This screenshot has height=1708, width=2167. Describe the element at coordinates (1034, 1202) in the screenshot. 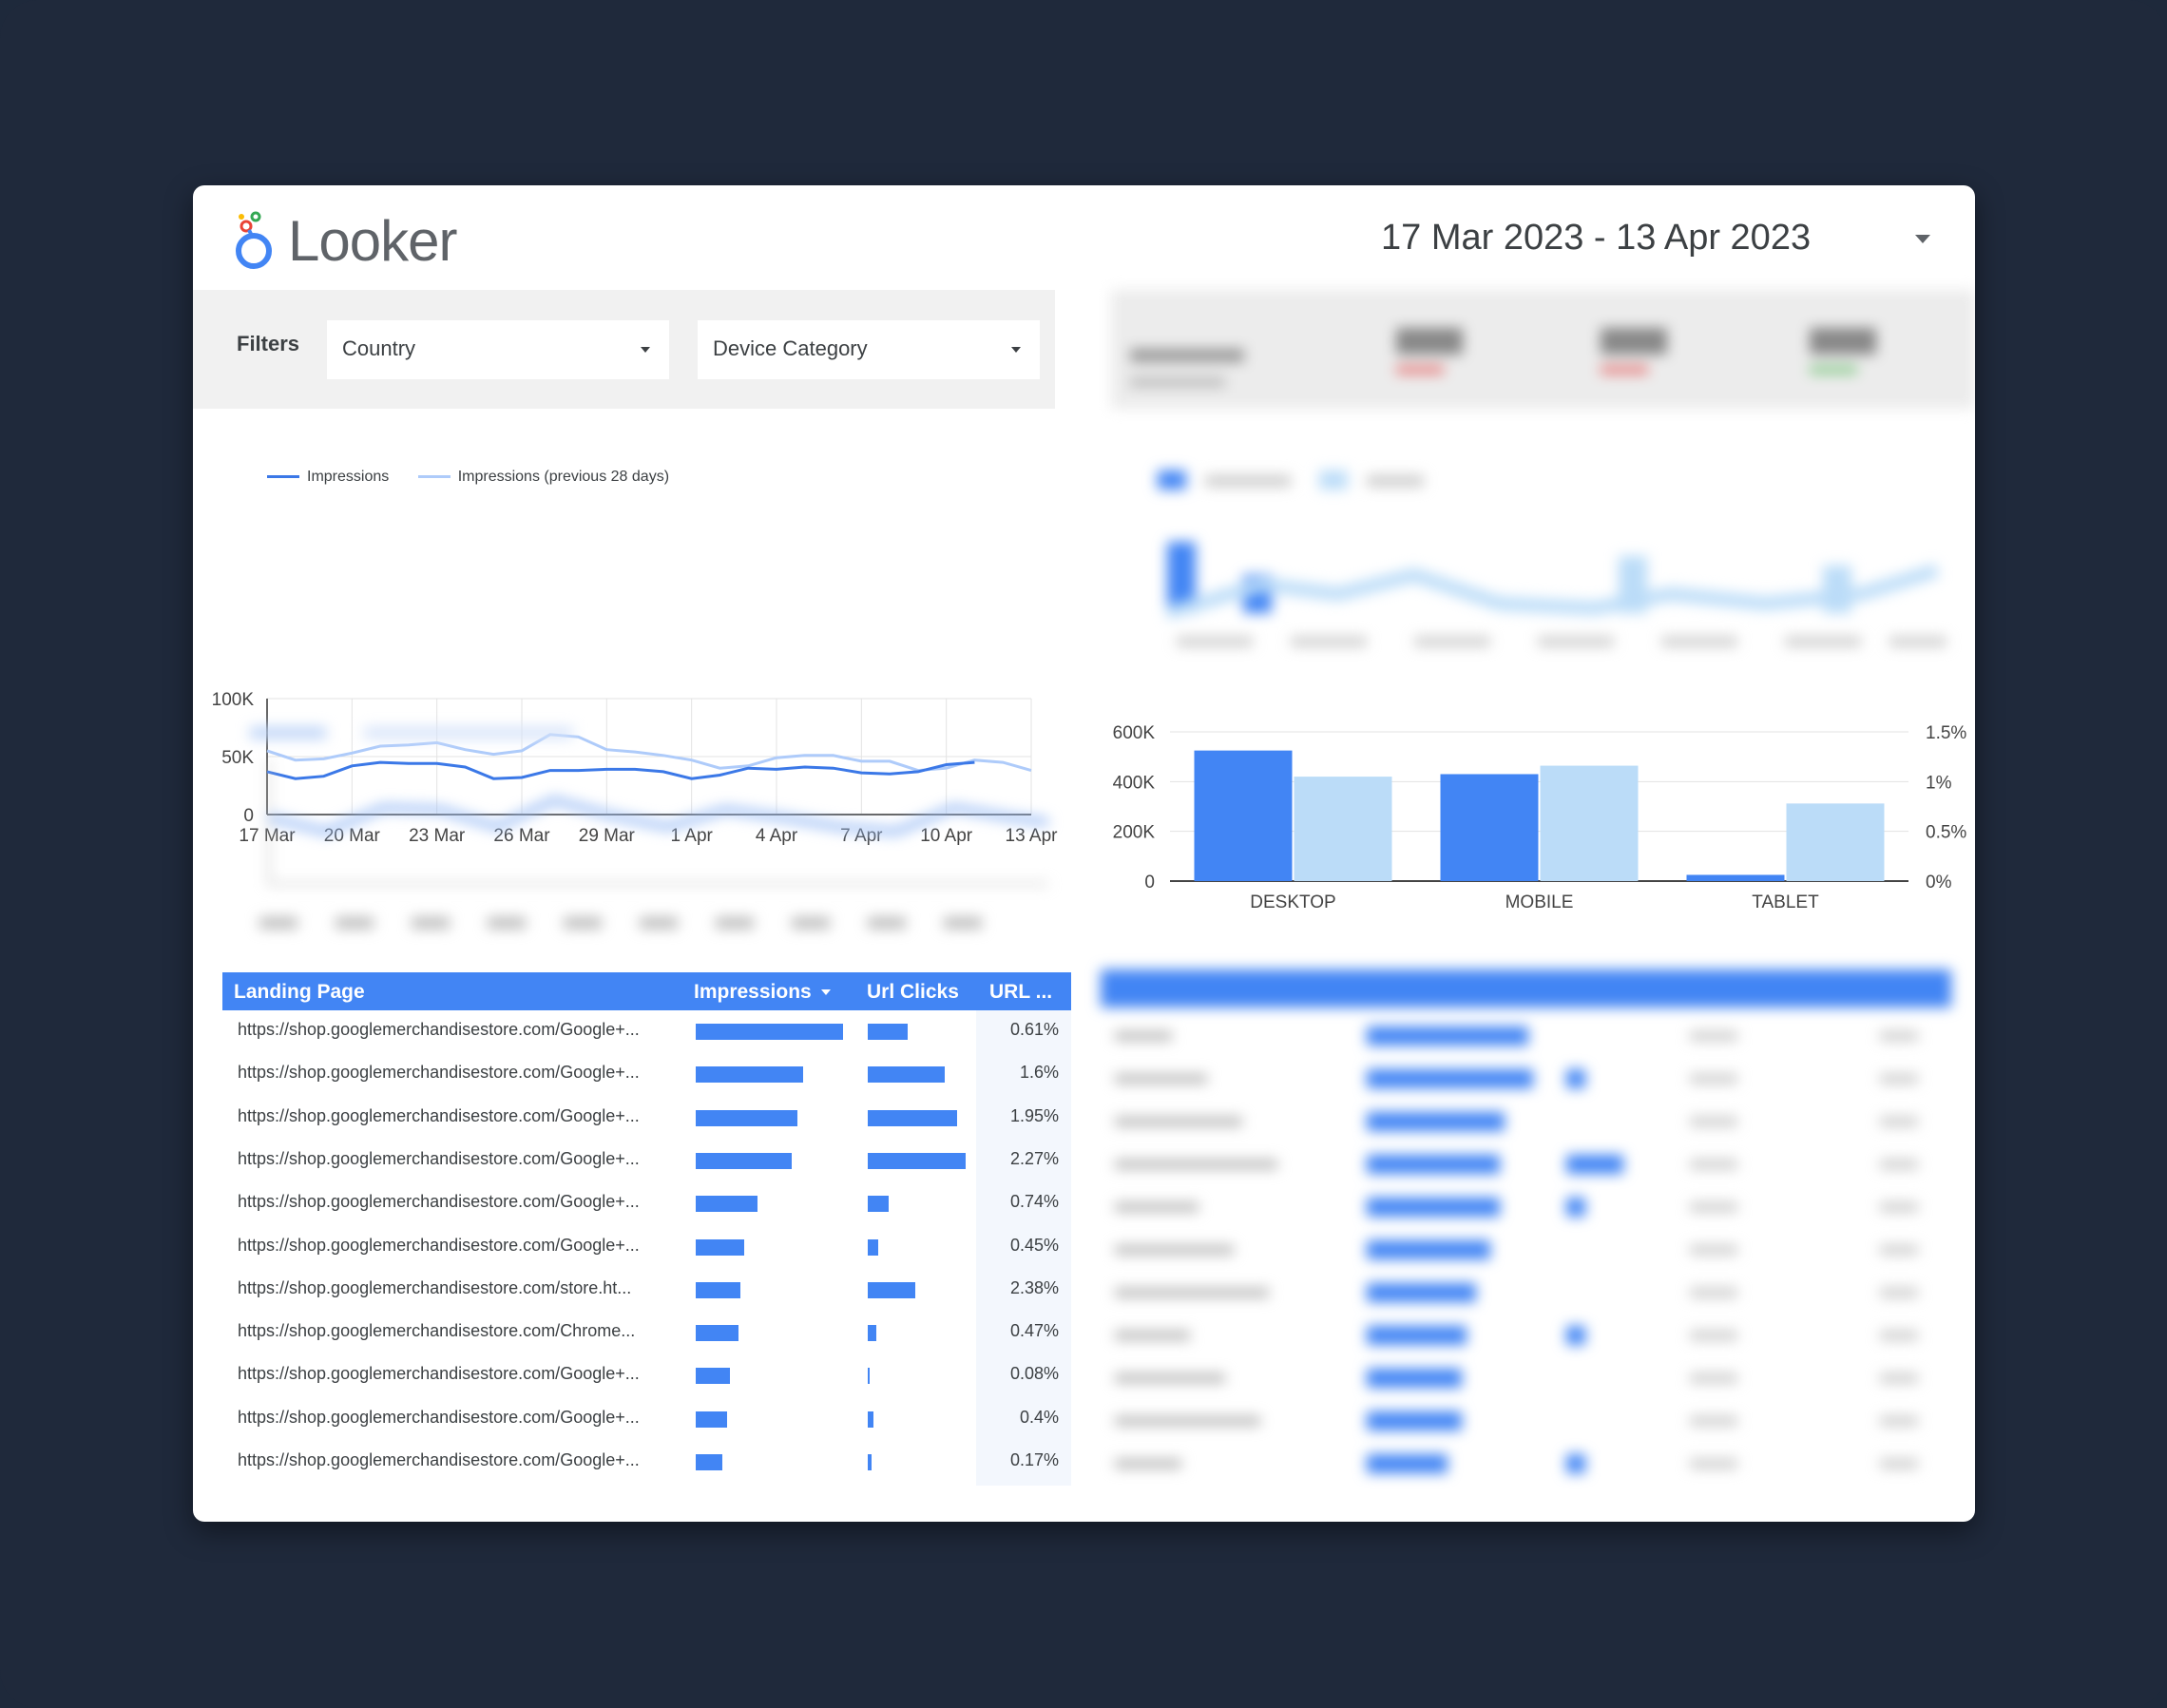

I see `url-ctr-value: 0.74%` at that location.